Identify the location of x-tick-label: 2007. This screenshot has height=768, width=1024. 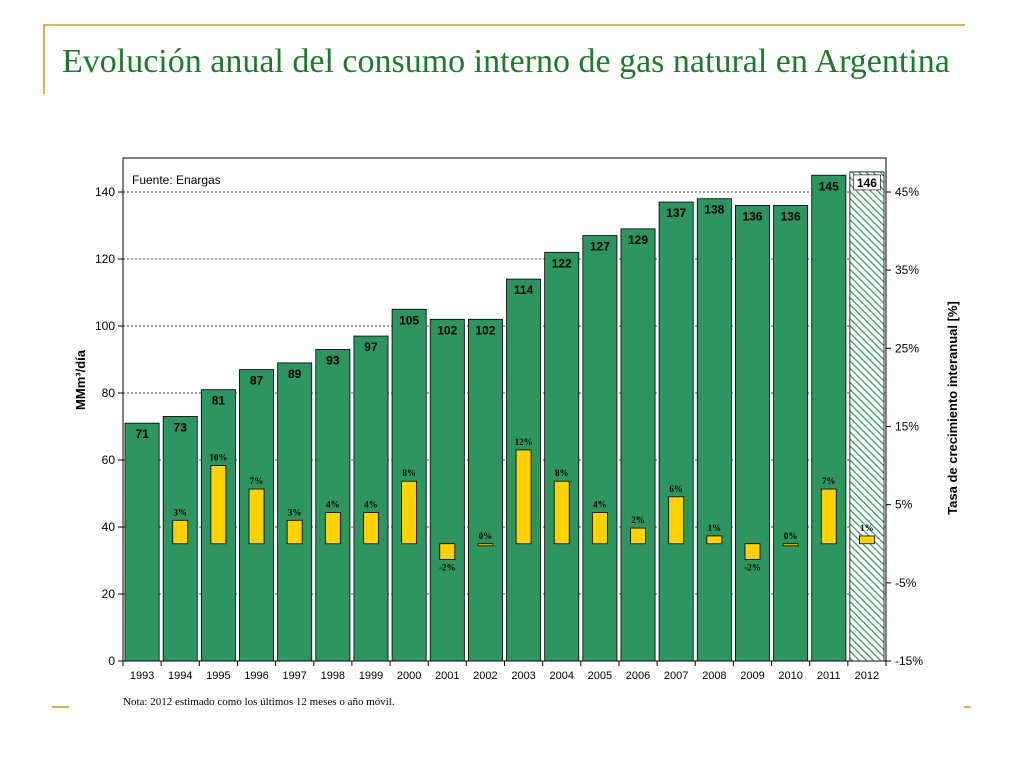
(676, 676).